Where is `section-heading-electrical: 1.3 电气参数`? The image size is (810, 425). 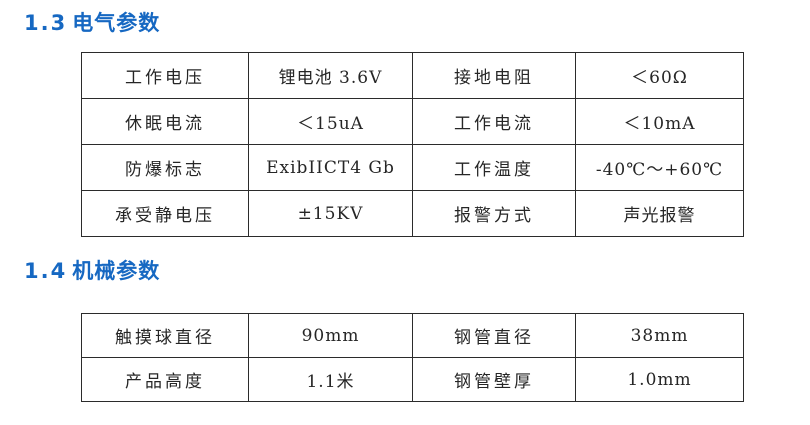
section-heading-electrical: 1.3 电气参数 is located at coordinates (92, 23).